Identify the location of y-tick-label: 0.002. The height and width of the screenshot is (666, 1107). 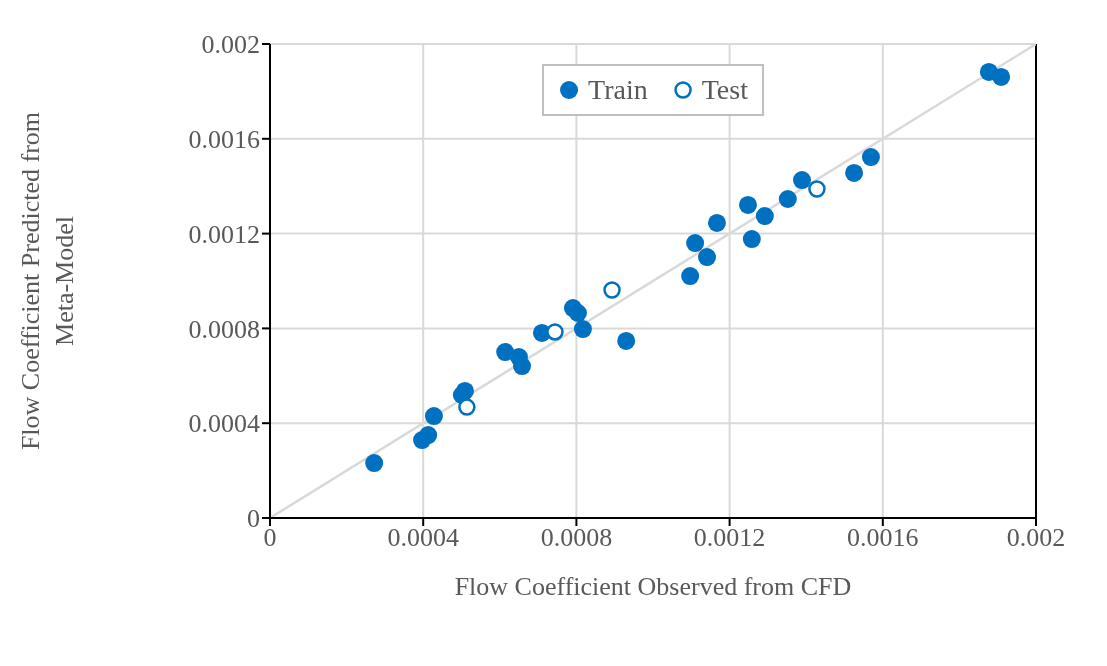
(230, 45).